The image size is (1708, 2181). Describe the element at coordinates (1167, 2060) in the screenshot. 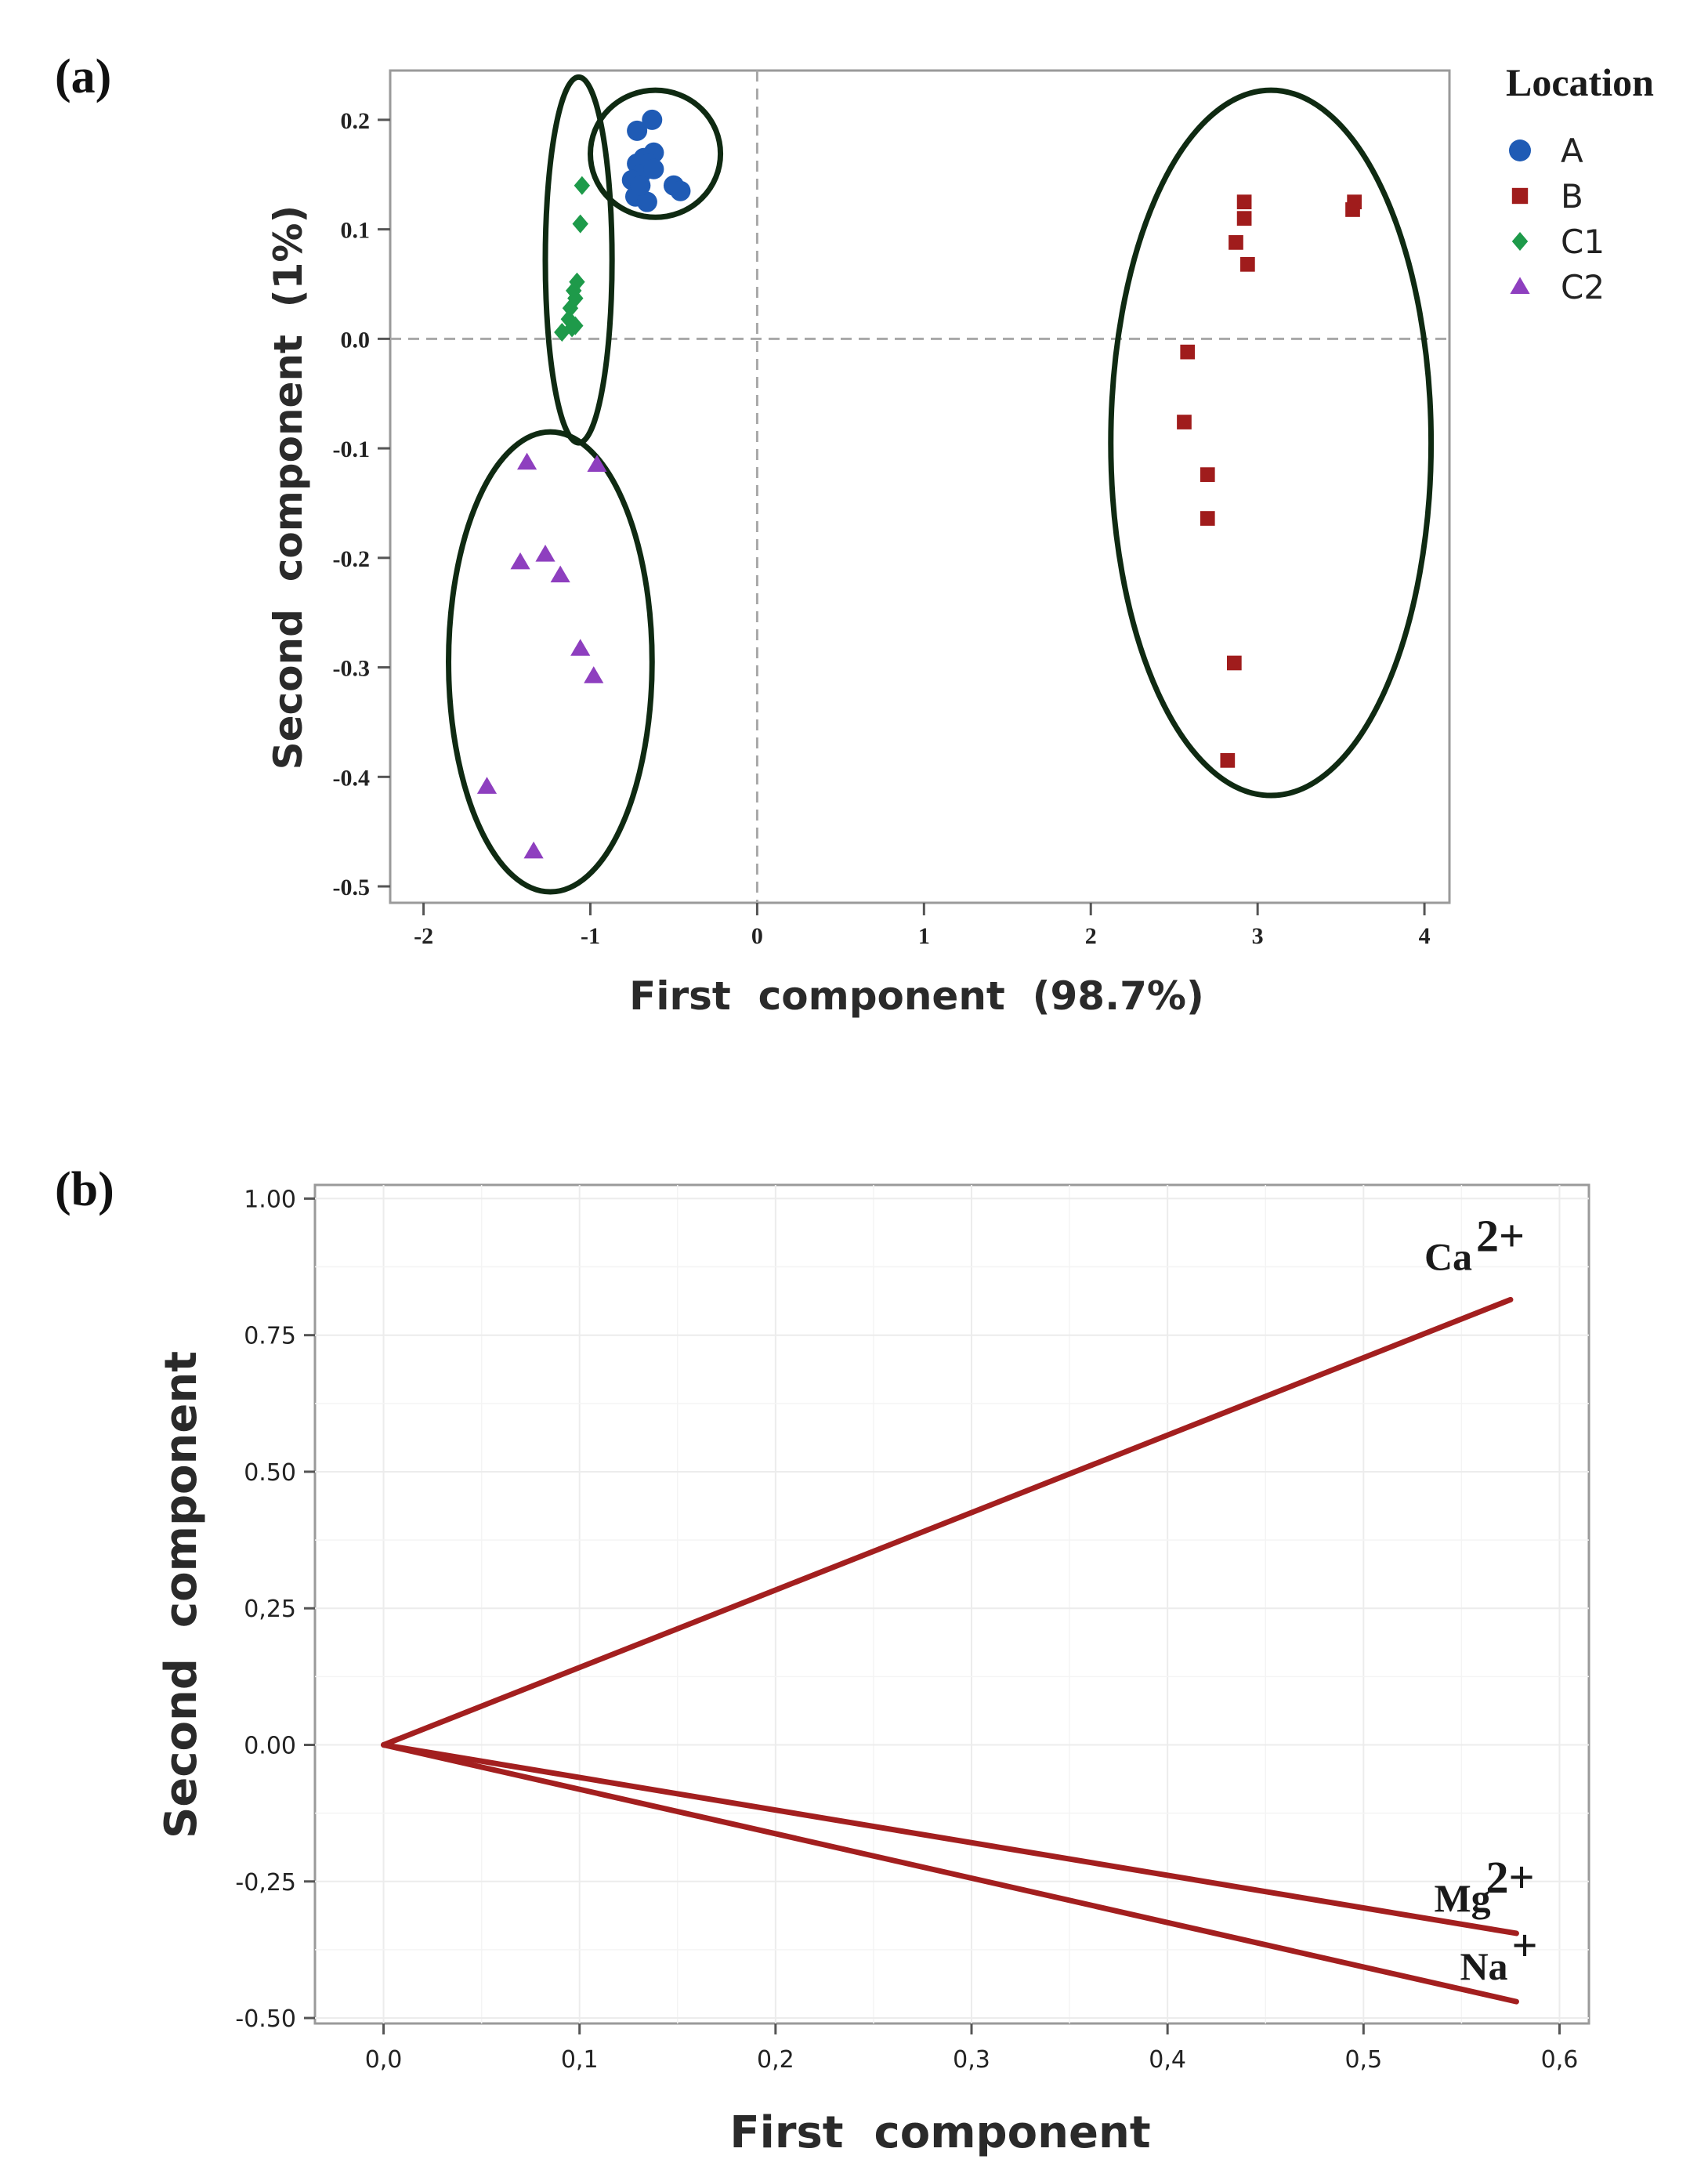

I see `x-tick-label: 0,4` at that location.